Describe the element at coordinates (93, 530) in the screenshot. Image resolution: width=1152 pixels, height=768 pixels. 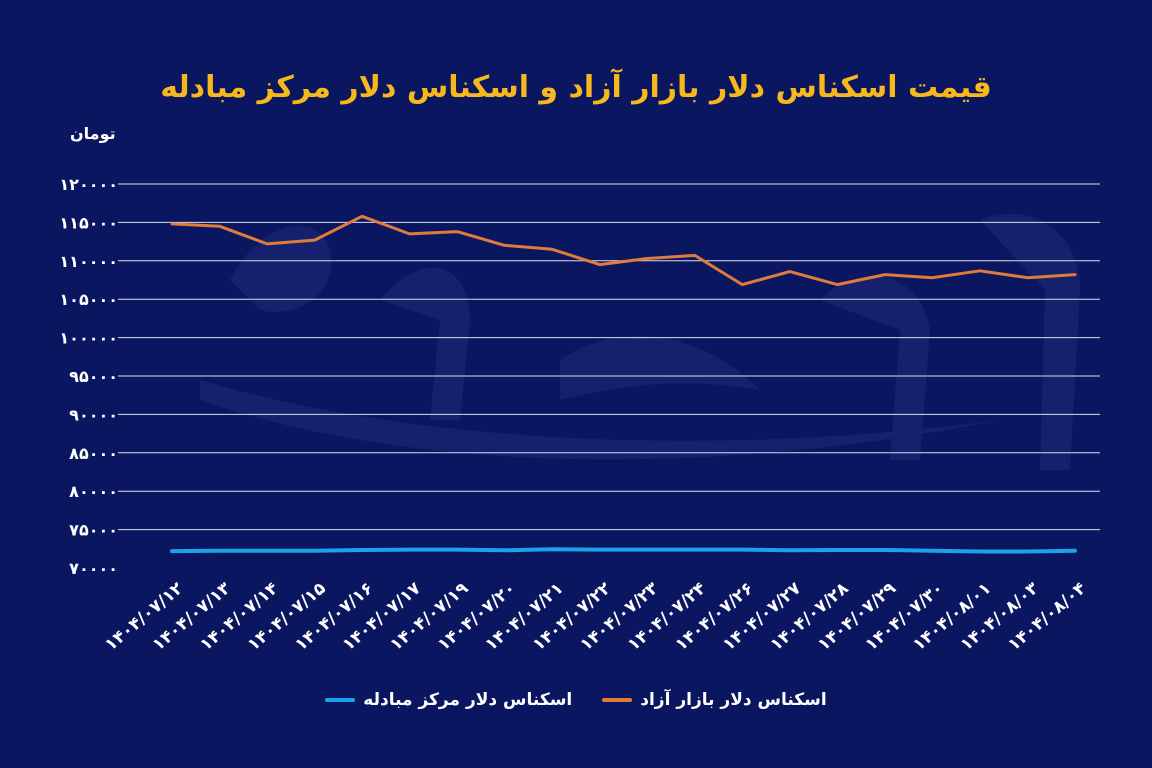
I see `y-tick-label: ۷۵۰۰۰` at that location.